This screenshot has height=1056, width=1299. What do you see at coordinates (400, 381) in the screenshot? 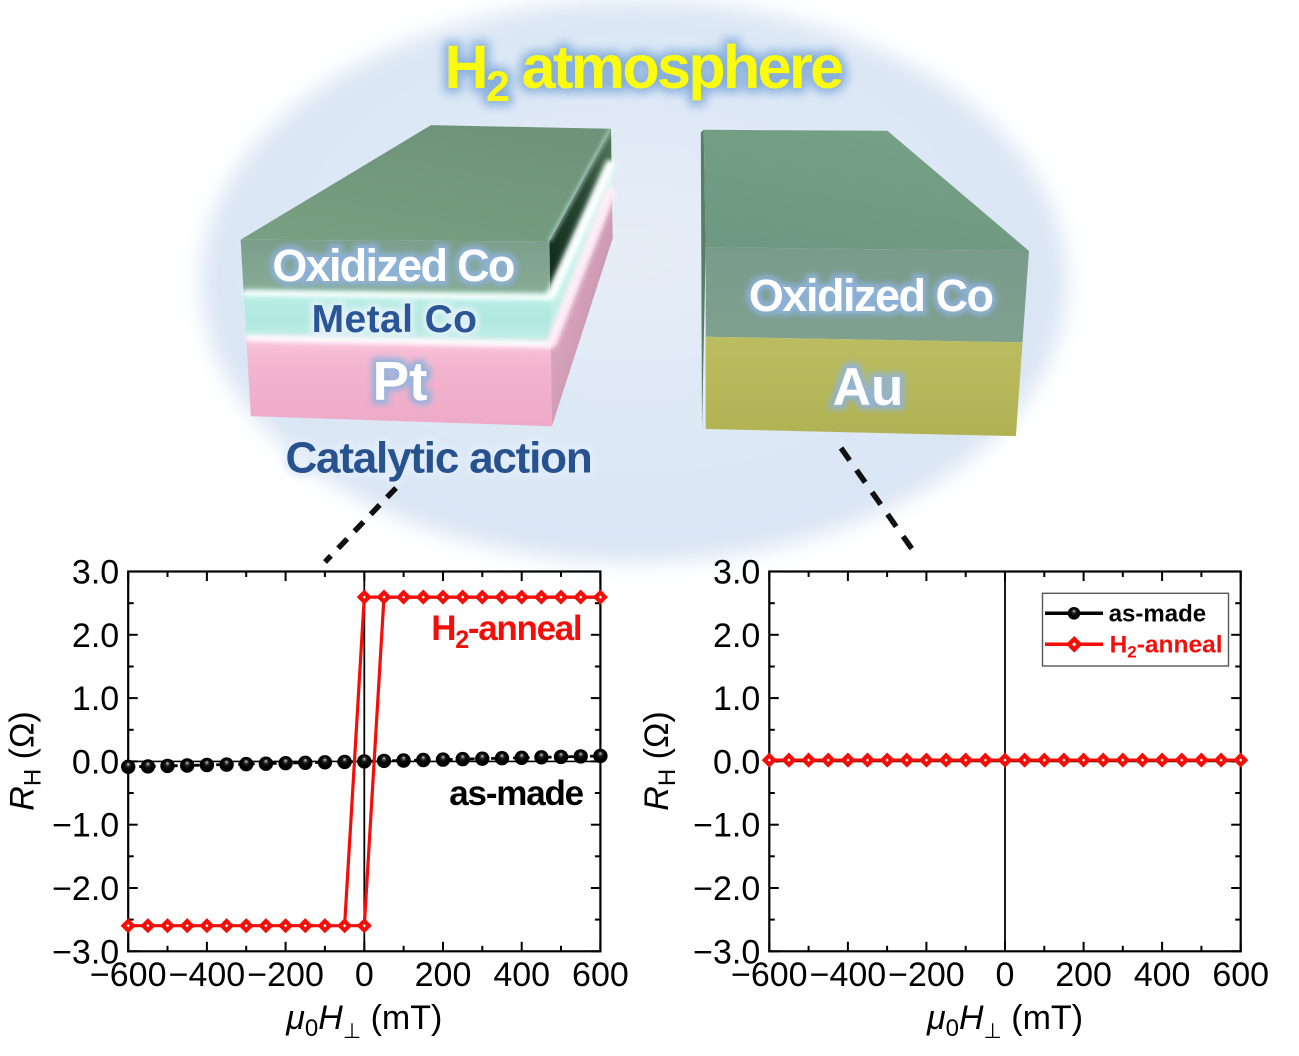
I see `svg-text: Pt` at bounding box center [400, 381].